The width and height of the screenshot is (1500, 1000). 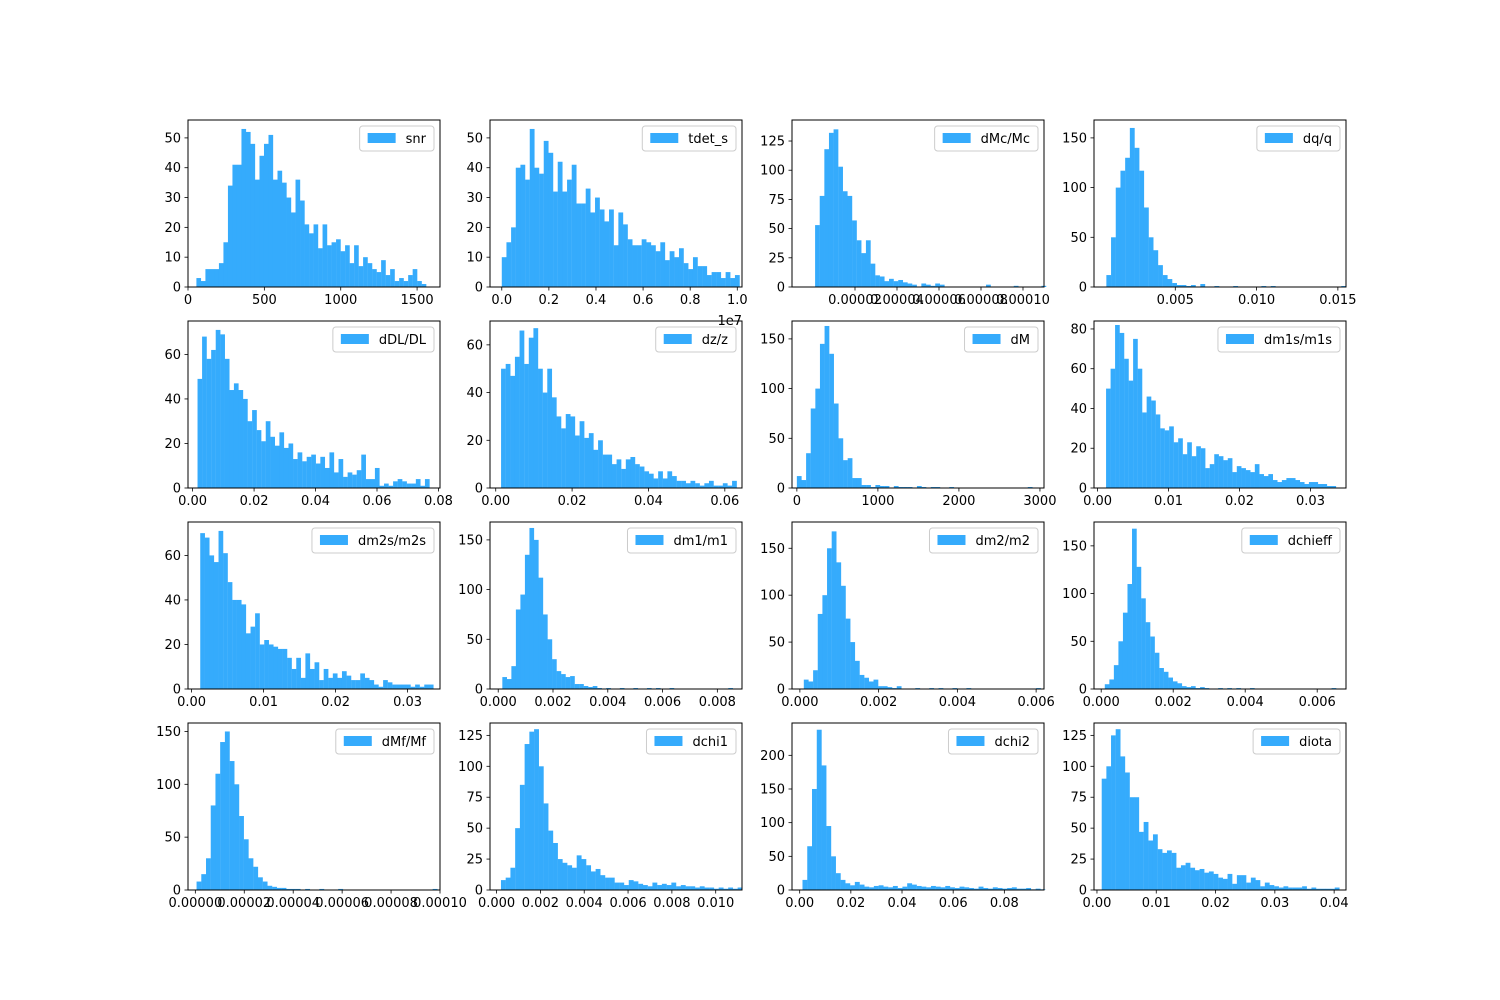 What do you see at coordinates (1001, 339) in the screenshot?
I see `legend-dm: dM` at bounding box center [1001, 339].